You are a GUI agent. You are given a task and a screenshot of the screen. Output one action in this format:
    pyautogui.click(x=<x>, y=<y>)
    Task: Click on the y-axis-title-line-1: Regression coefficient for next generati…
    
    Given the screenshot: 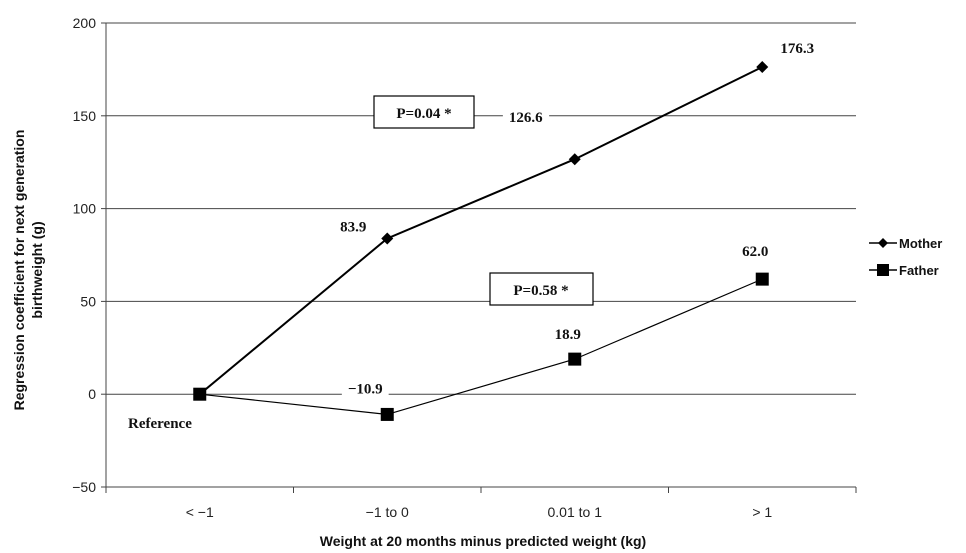 What is the action you would take?
    pyautogui.click(x=19, y=270)
    